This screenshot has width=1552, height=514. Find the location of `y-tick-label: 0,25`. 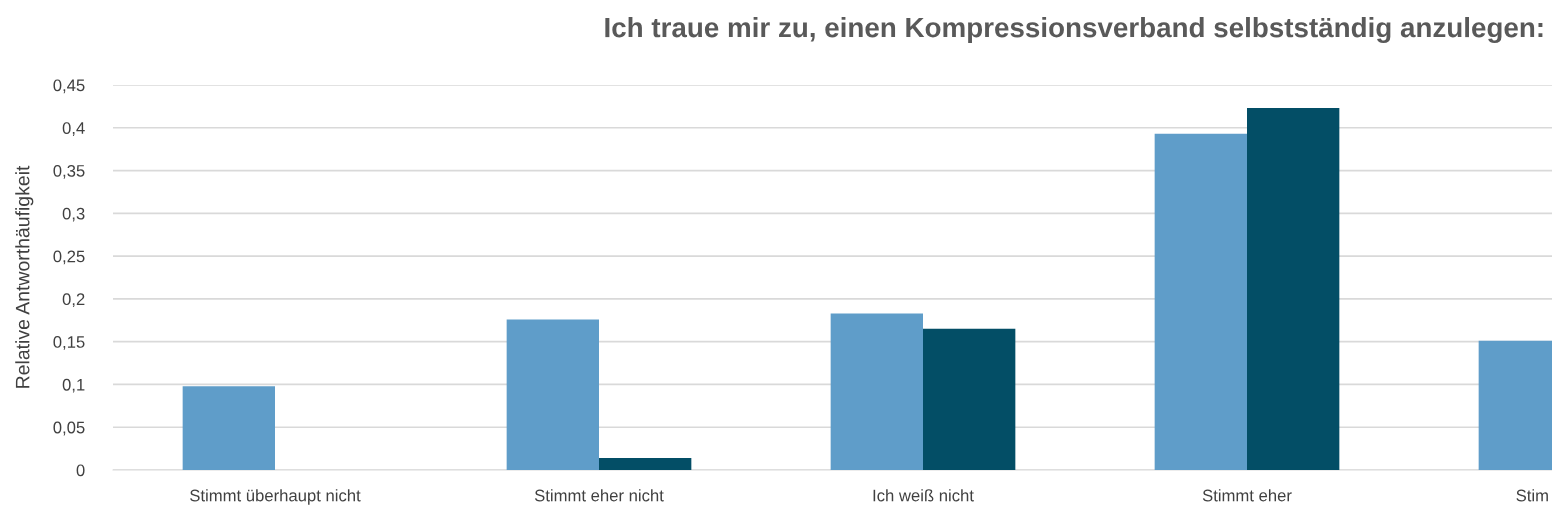

y-tick-label: 0,25 is located at coordinates (69, 257).